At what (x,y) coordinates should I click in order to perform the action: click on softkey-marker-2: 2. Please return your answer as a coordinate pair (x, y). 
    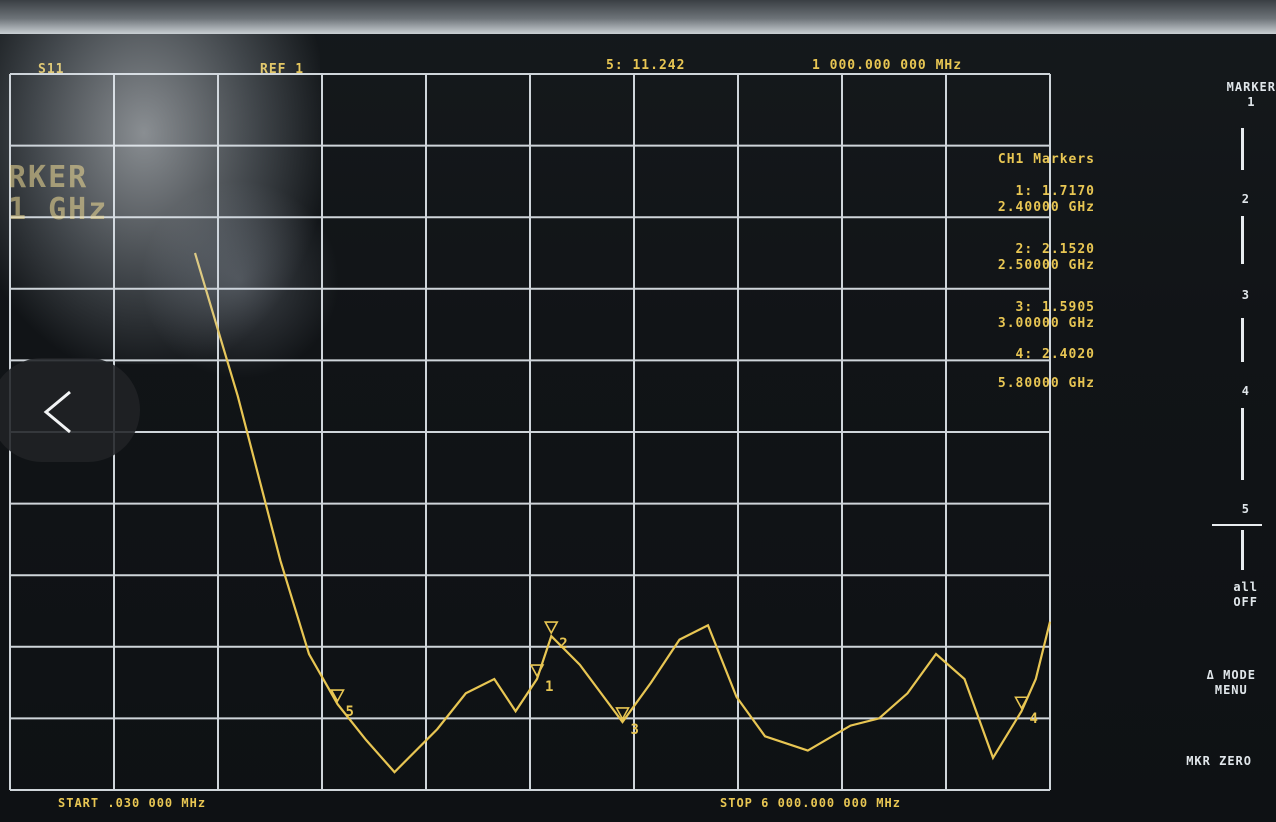
    Looking at the image, I should click on (1245, 199).